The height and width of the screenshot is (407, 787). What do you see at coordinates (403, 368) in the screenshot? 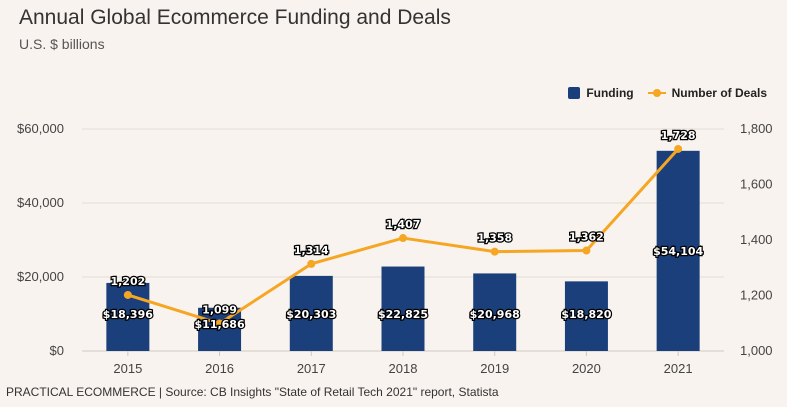
I see `x-axis-tick-label: 2018` at bounding box center [403, 368].